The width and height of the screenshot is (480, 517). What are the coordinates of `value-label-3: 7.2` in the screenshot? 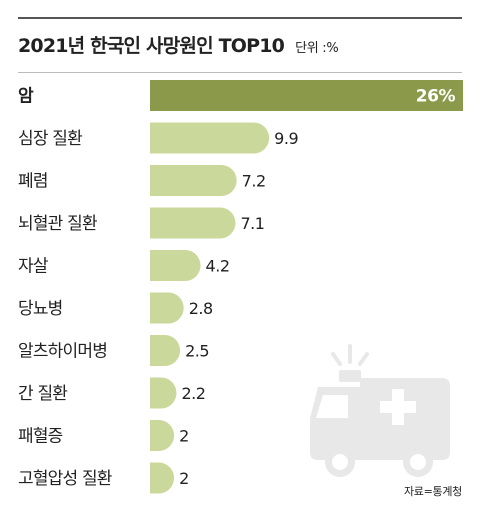 It's located at (254, 181).